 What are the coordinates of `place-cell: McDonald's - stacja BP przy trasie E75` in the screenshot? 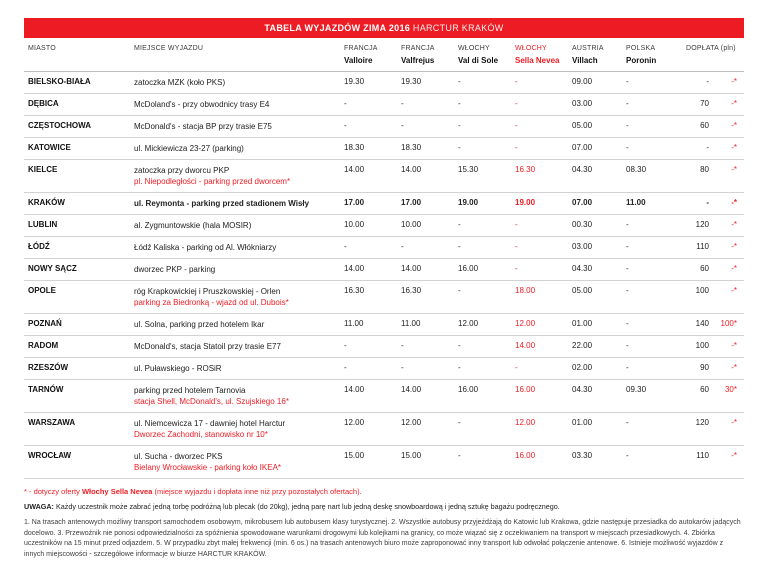 It's located at (235, 126).